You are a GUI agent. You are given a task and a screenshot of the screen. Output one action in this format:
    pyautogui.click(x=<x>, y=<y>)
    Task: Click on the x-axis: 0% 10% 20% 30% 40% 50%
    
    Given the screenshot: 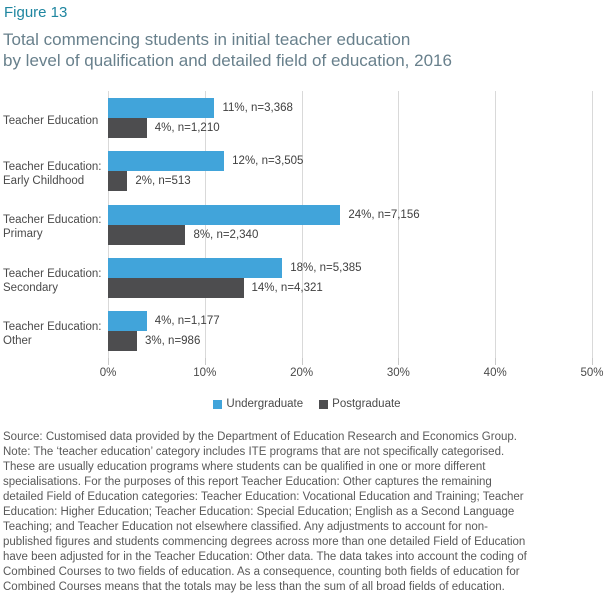 What is the action you would take?
    pyautogui.click(x=352, y=373)
    